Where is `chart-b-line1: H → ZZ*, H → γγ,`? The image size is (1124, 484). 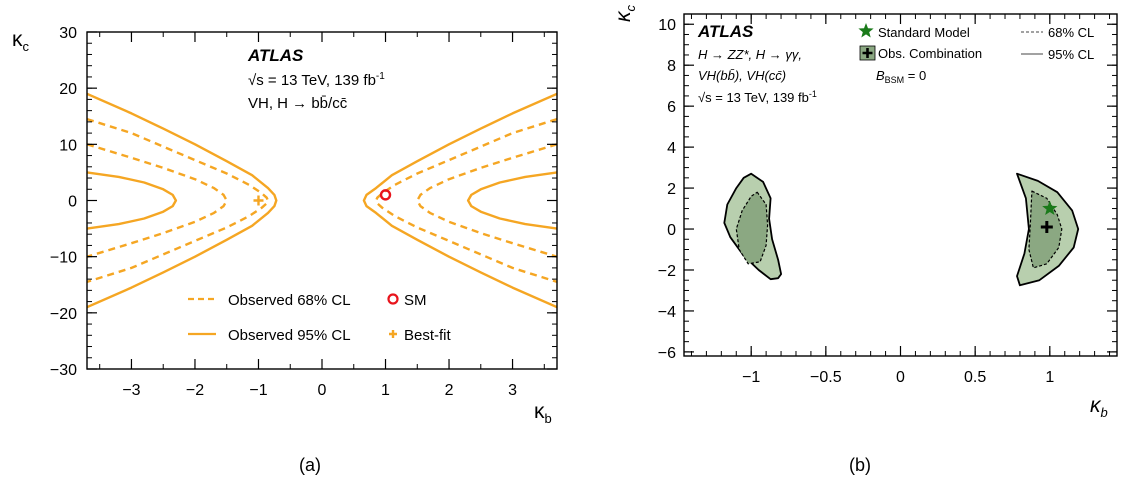 chart-b-line1: H → ZZ*, H → γγ, is located at coordinates (750, 54).